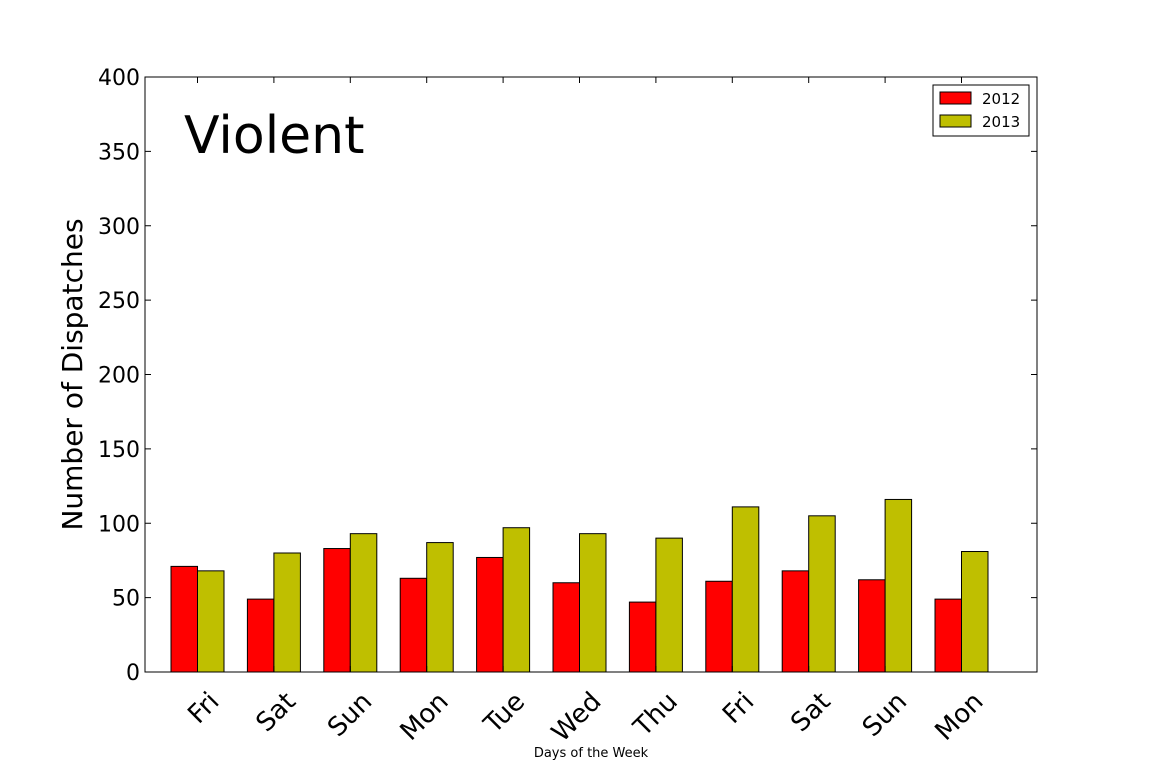  What do you see at coordinates (119, 78) in the screenshot?
I see `y-tick-label-8: 400` at bounding box center [119, 78].